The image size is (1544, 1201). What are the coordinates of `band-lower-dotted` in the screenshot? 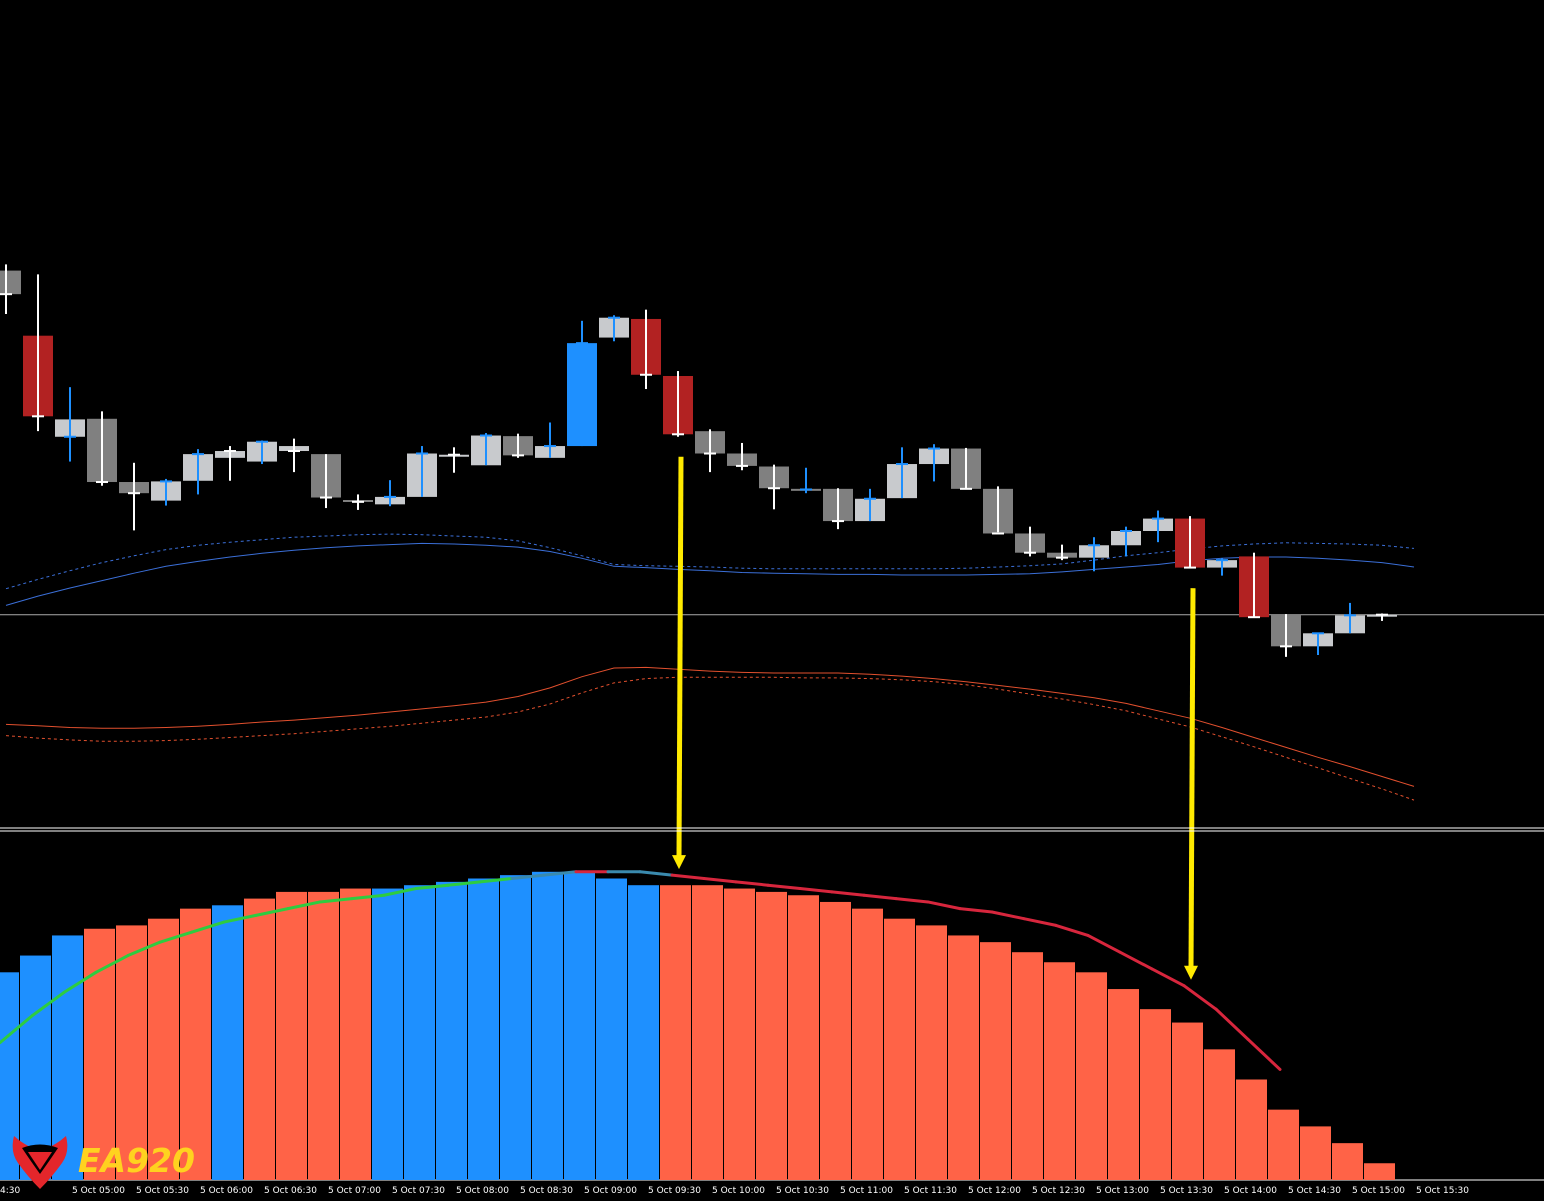 It's located at (710, 738).